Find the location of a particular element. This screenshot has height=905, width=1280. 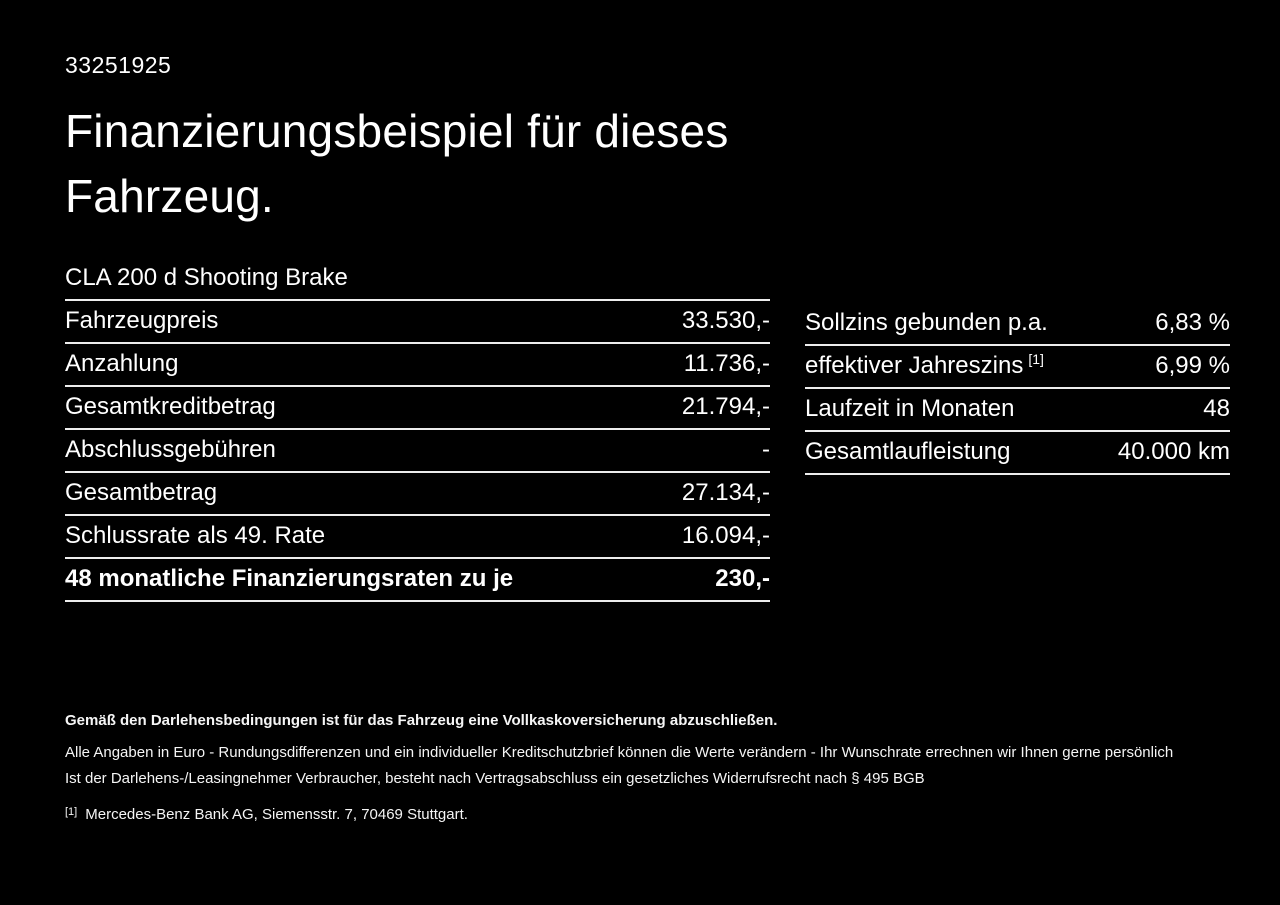

row-value: 33.530,- is located at coordinates (725, 321).